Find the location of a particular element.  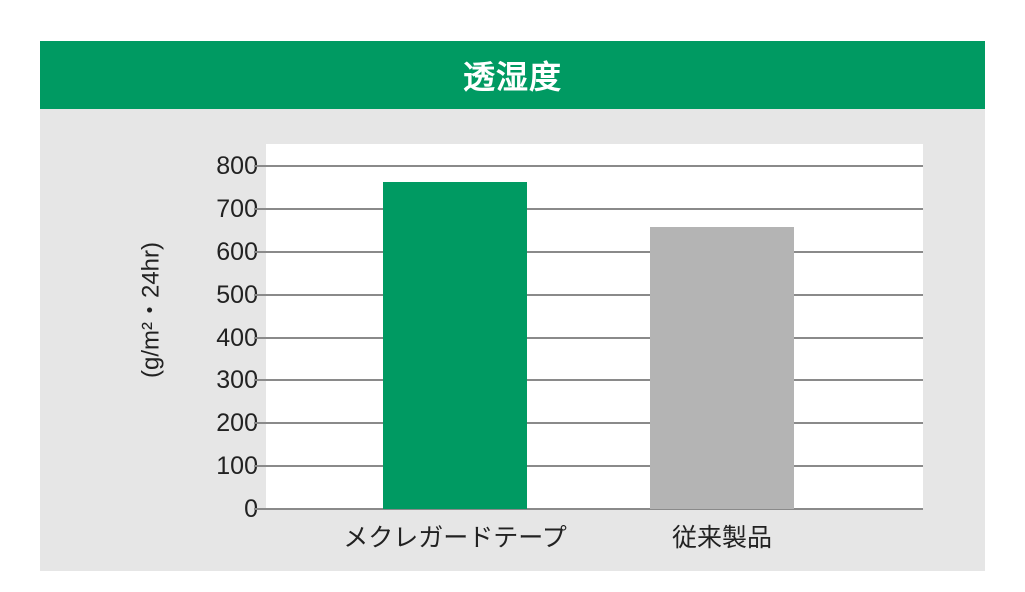

y-tick-label: 100 is located at coordinates (237, 466).